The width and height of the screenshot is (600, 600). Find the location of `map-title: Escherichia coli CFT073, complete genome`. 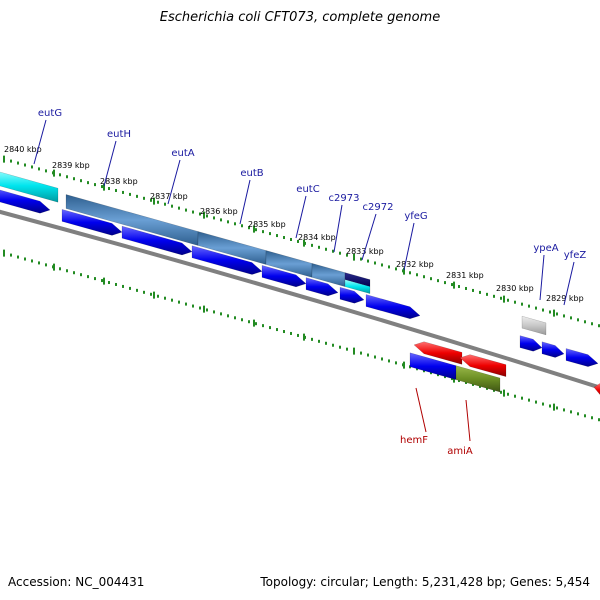

map-title: Escherichia coli CFT073, complete genome is located at coordinates (300, 17).